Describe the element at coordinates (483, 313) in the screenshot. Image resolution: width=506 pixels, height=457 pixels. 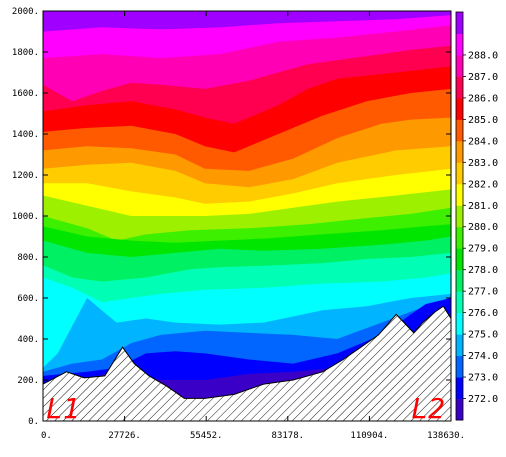
I see `colorbar-label: 276.0` at that location.